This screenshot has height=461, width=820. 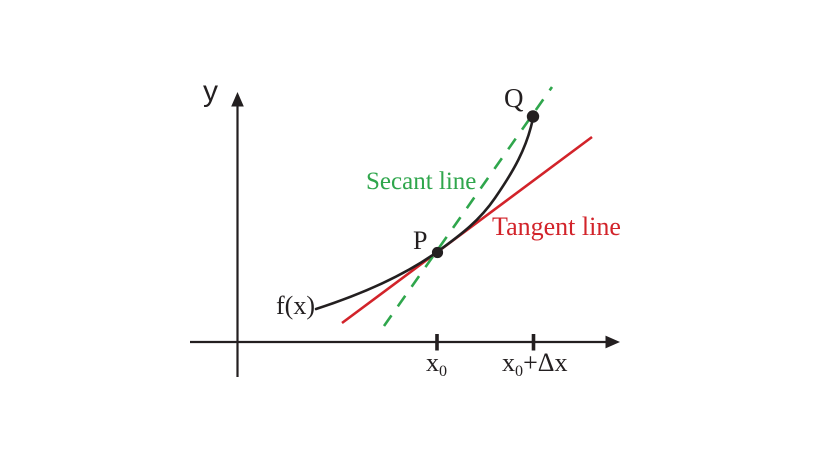 I want to click on x0dx-base: x, so click(x=508, y=362).